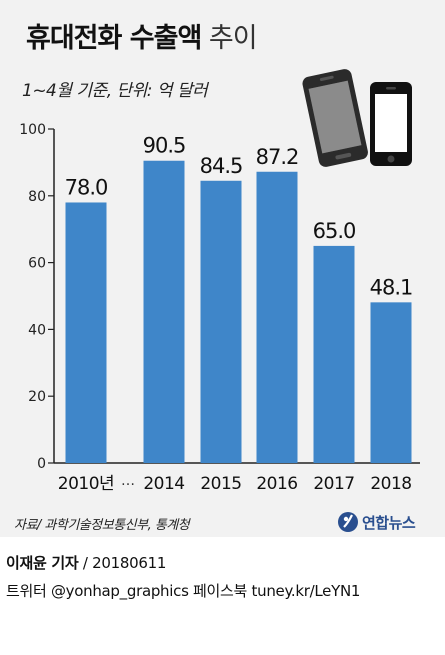 This screenshot has height=655, width=445. I want to click on bar-value-label: 48.1, so click(391, 287).